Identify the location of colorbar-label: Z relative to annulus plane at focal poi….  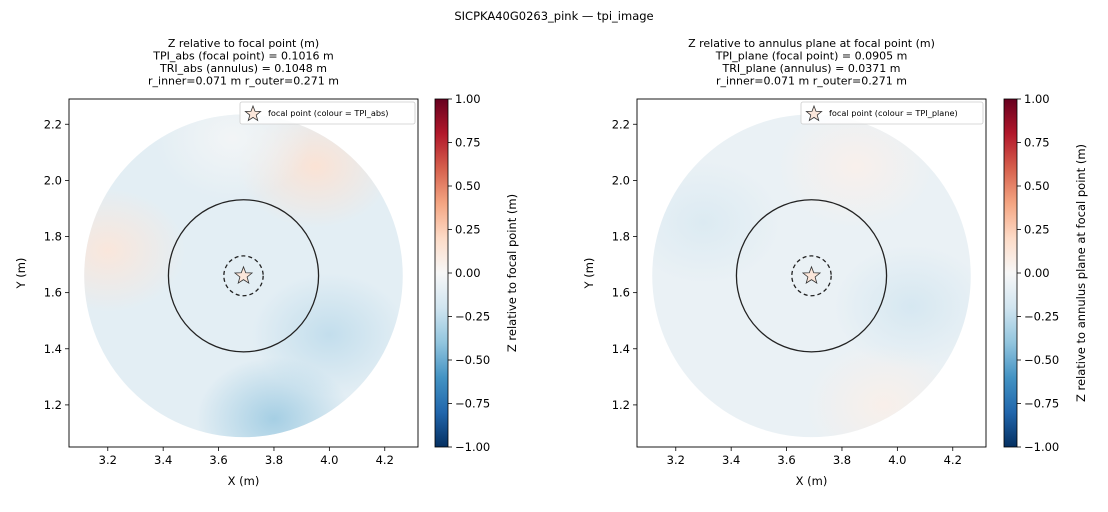
(1081, 273).